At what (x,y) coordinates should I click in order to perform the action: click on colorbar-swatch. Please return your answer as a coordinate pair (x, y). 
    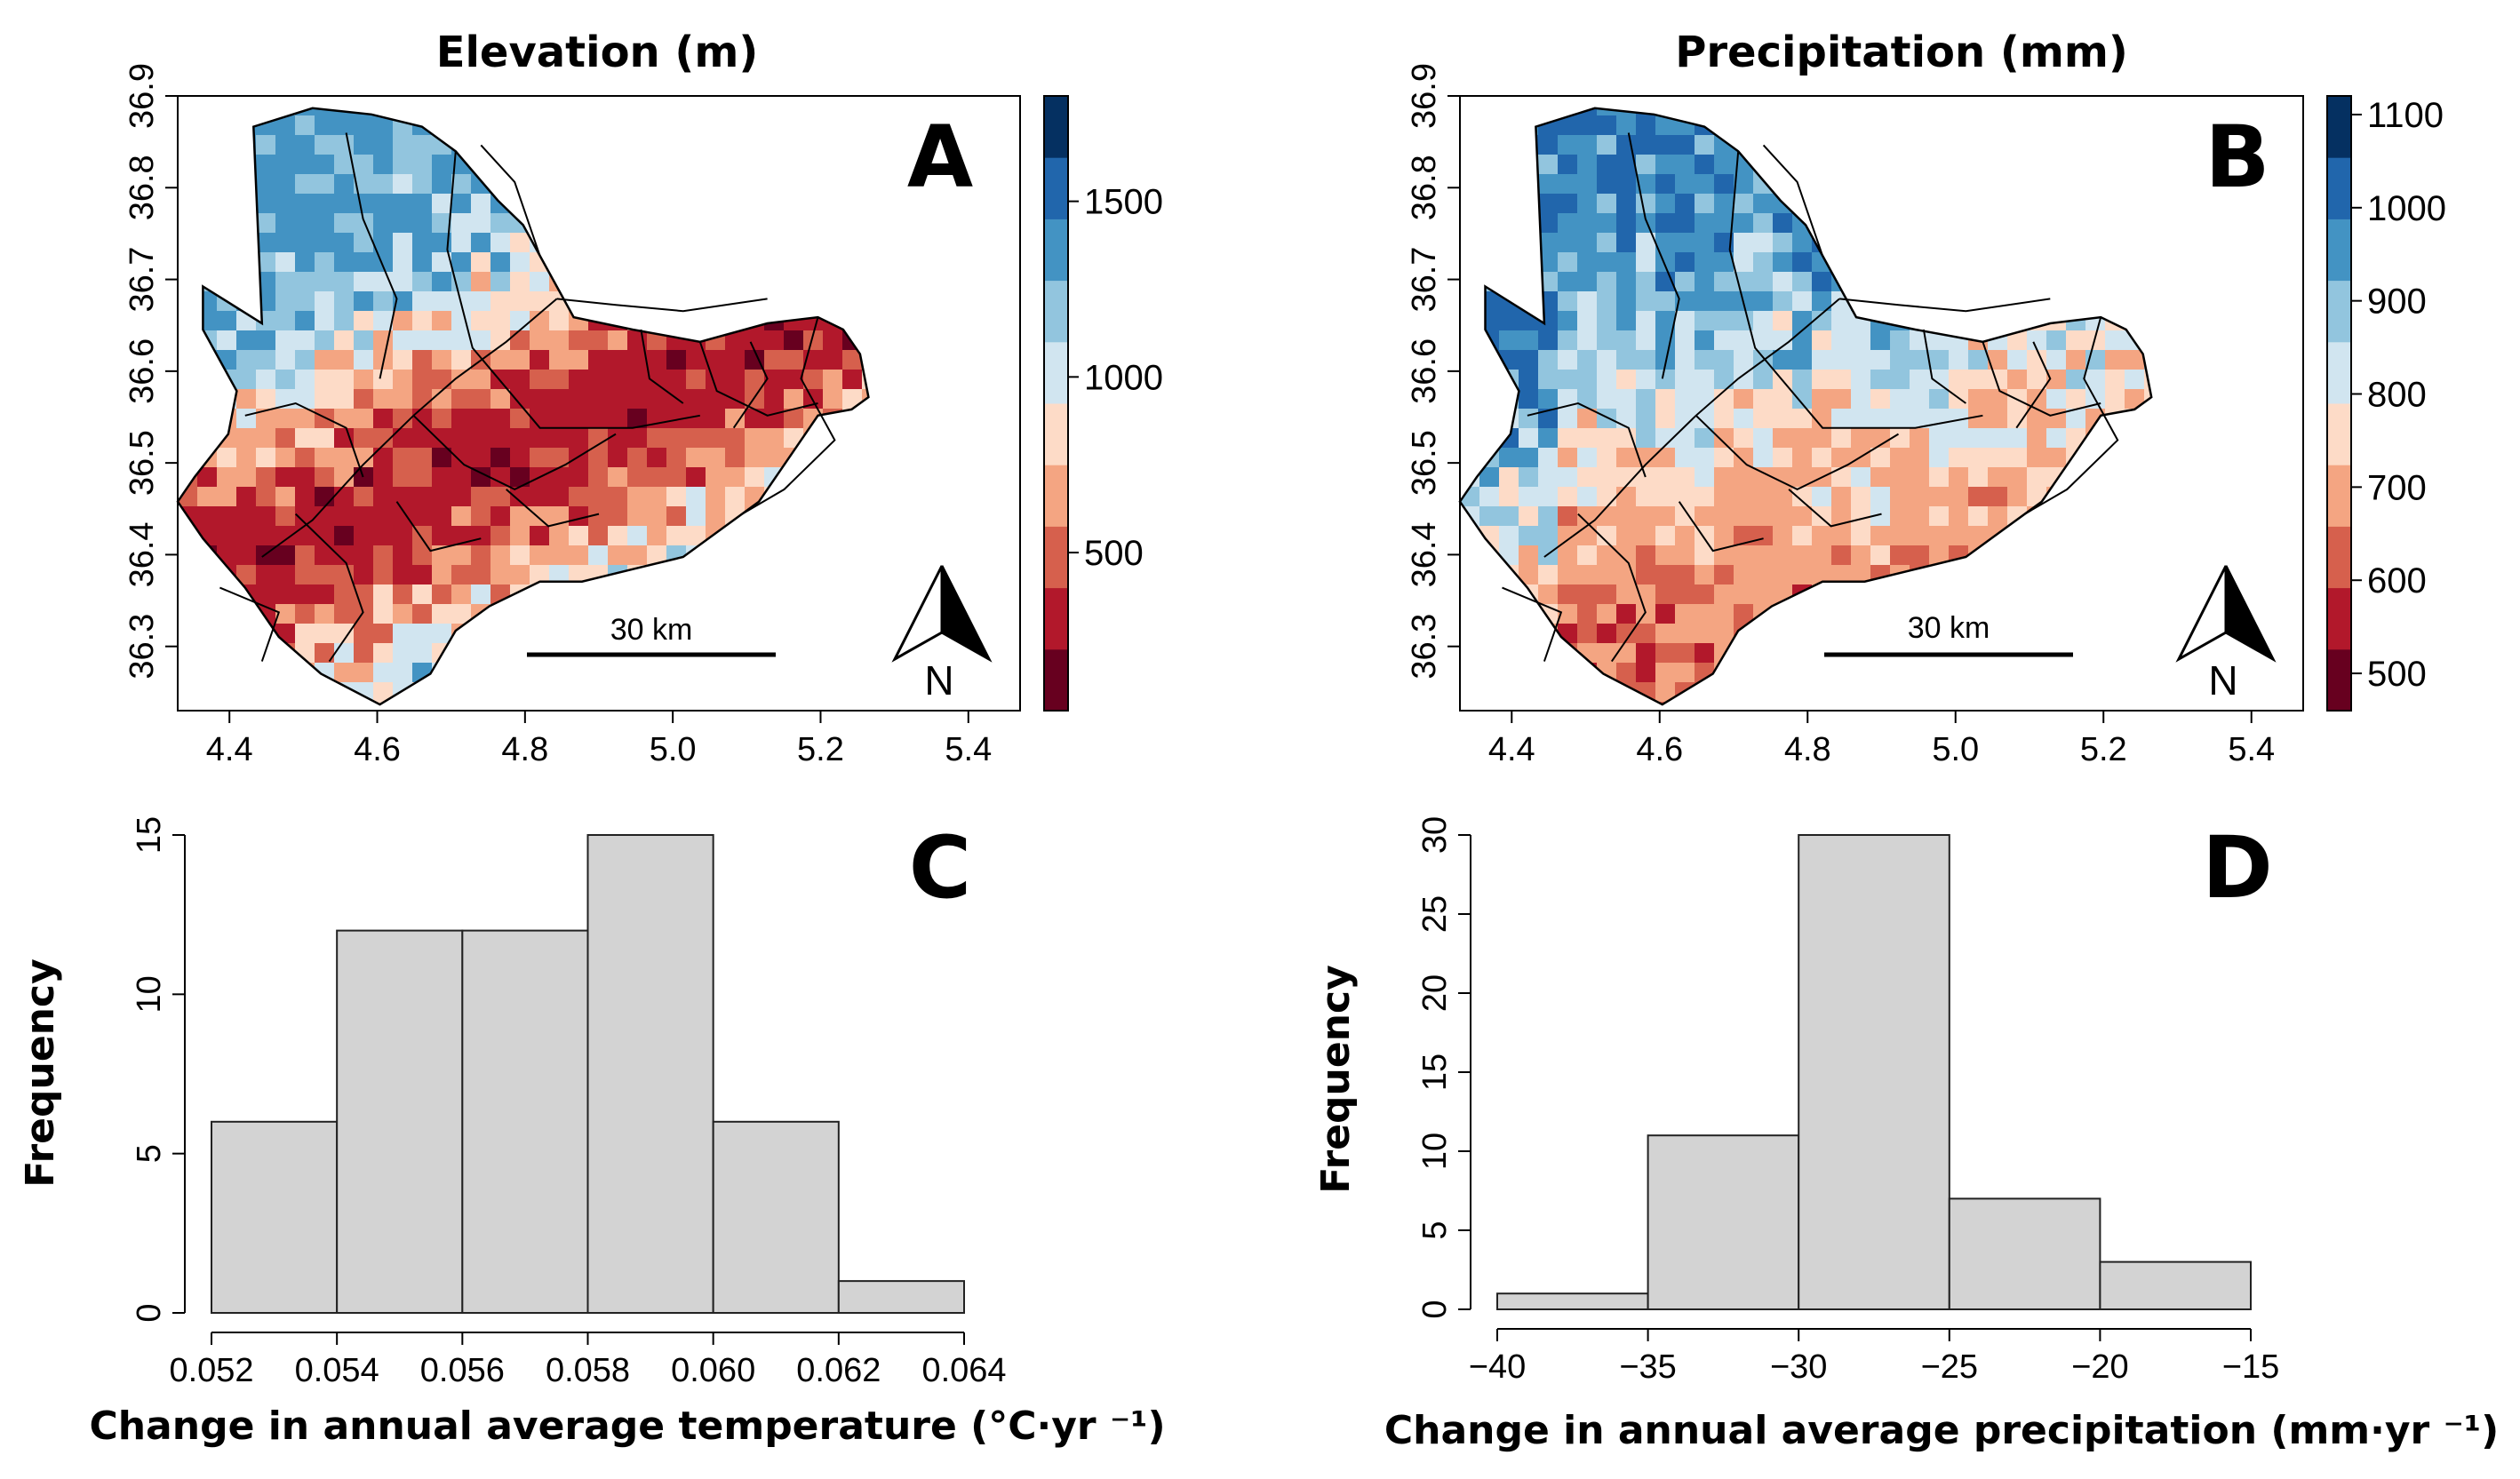
    Looking at the image, I should click on (2339, 127).